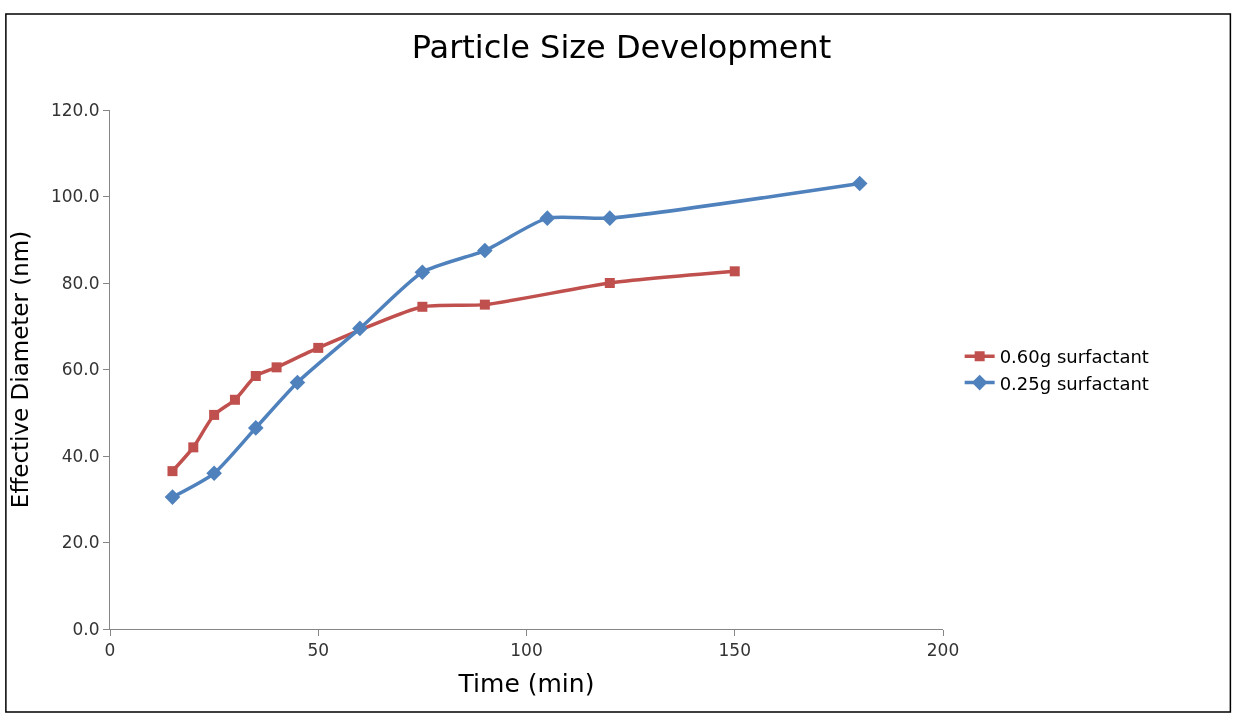 The width and height of the screenshot is (1243, 719). I want to click on x-tick-label: 200, so click(943, 650).